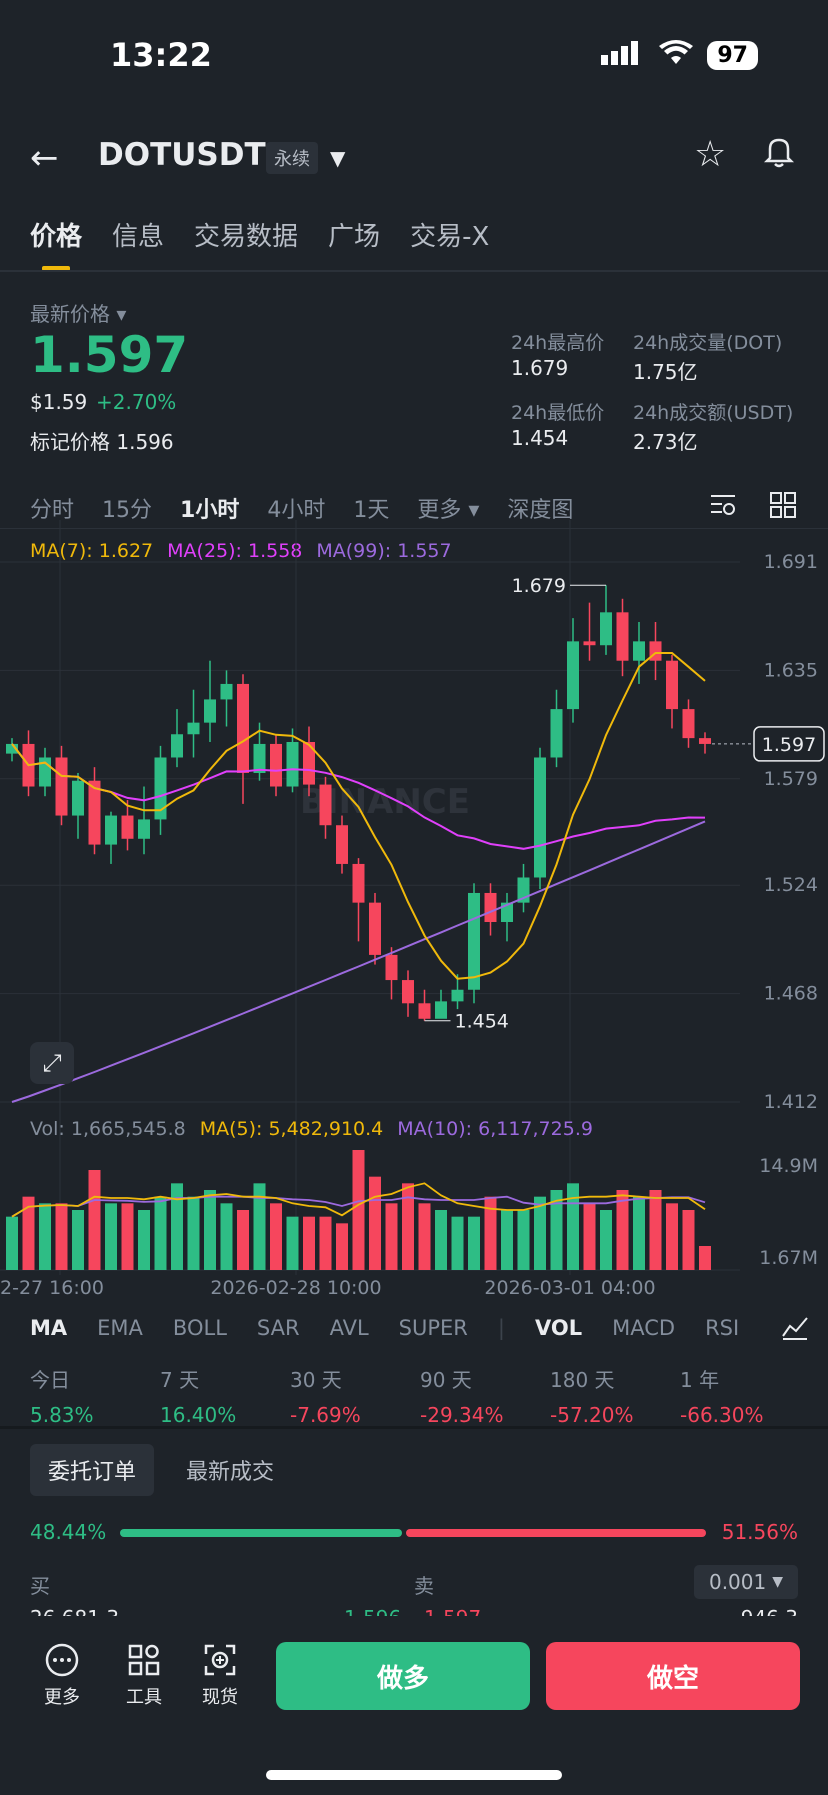 Image resolution: width=828 pixels, height=1795 pixels. I want to click on precision-select: 0.001 ▼, so click(746, 1582).